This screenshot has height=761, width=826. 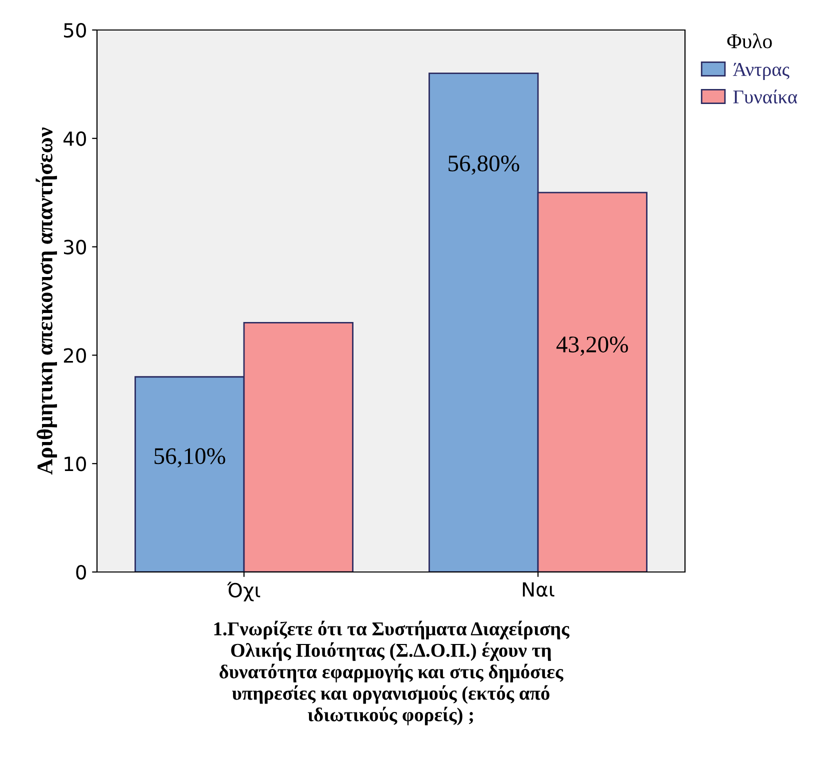 What do you see at coordinates (538, 589) in the screenshot?
I see `x-tick-label: Ναι` at bounding box center [538, 589].